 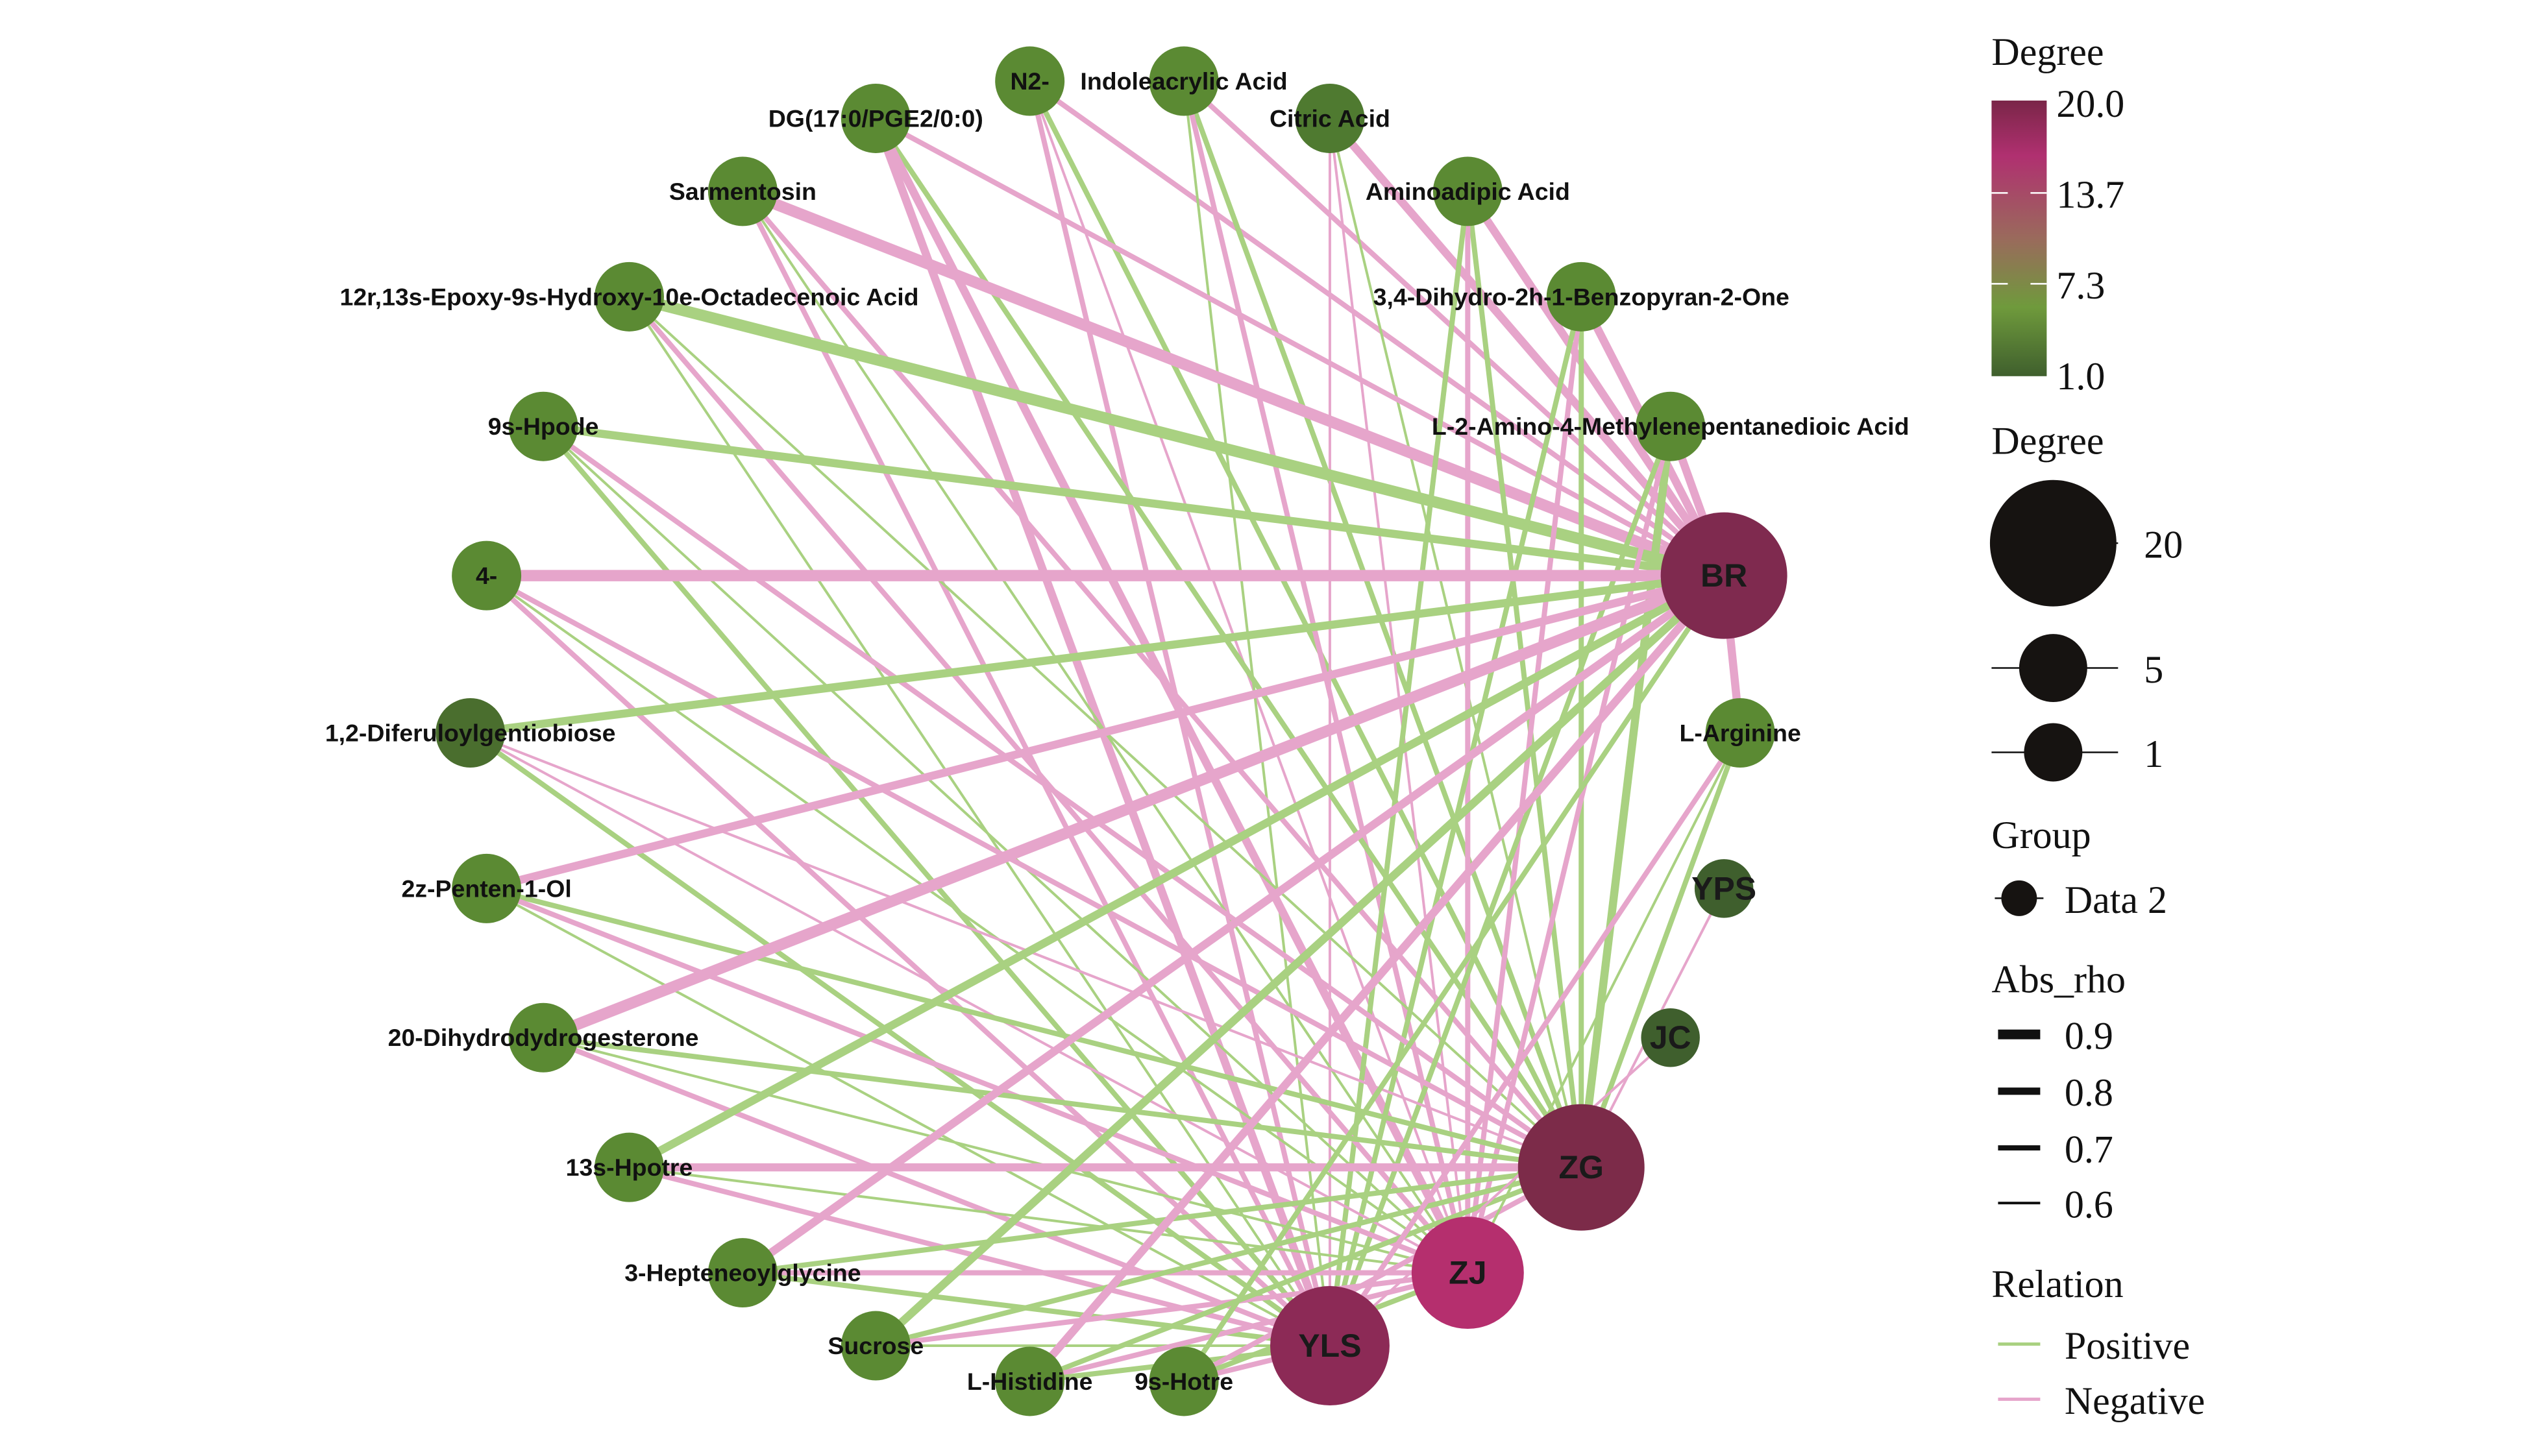 I want to click on colorbar-label: 7.3, so click(x=2080, y=285).